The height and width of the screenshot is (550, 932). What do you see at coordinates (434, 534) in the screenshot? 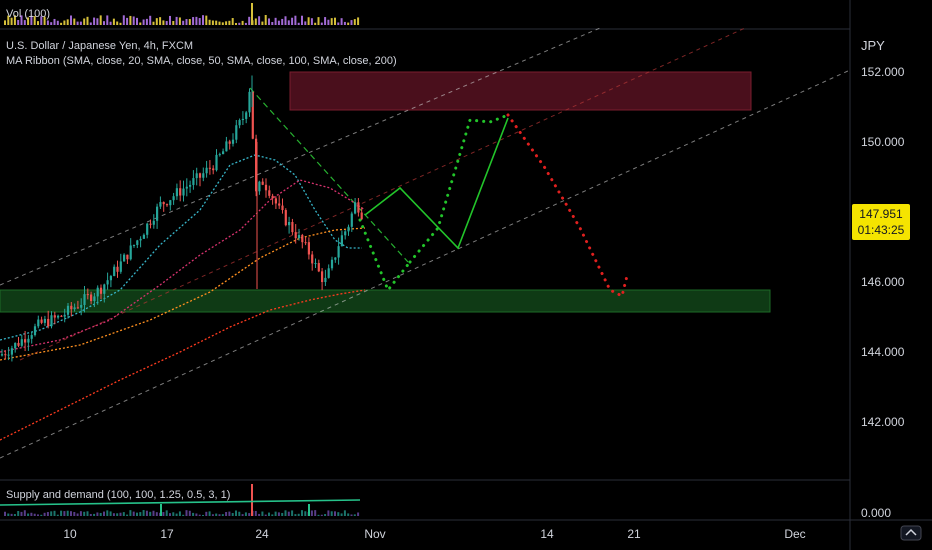
I see `time-axis: 10 17 24 Nov 14 21 Dec` at bounding box center [434, 534].